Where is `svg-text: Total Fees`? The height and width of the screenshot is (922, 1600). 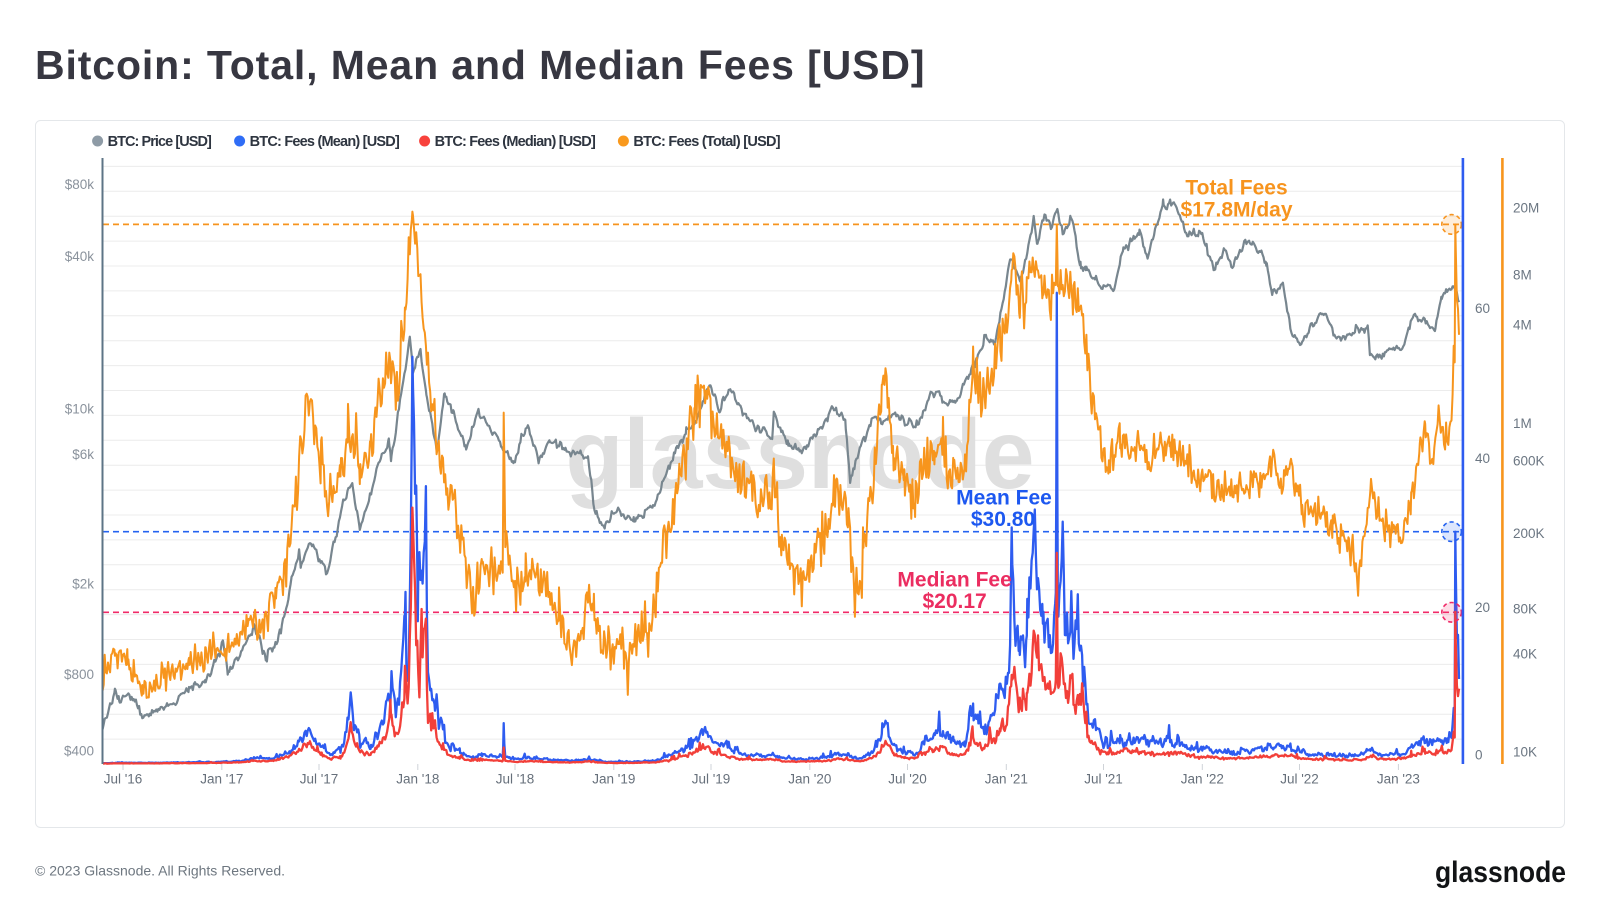 svg-text: Total Fees is located at coordinates (1236, 188).